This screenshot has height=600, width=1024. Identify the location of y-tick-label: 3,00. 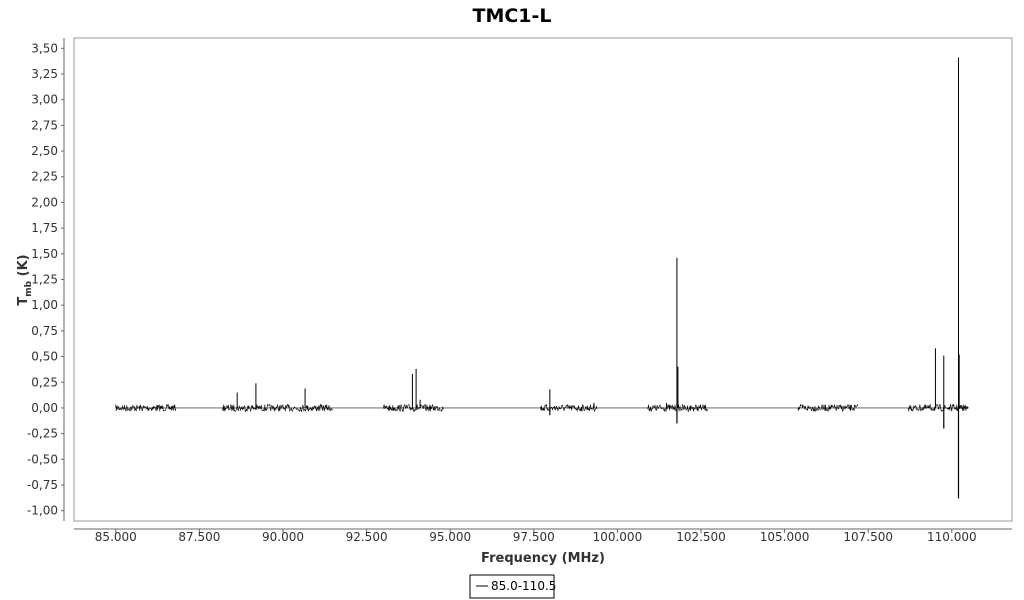
(44, 100).